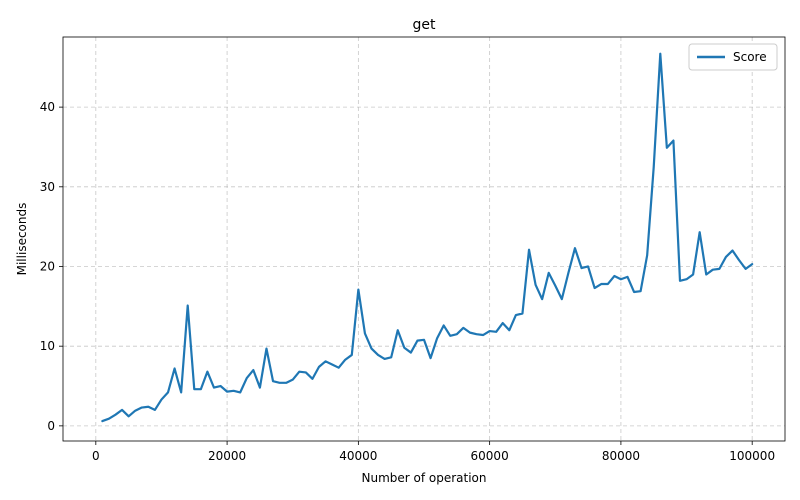 Image resolution: width=800 pixels, height=500 pixels. I want to click on x-tick-label: 80000, so click(621, 456).